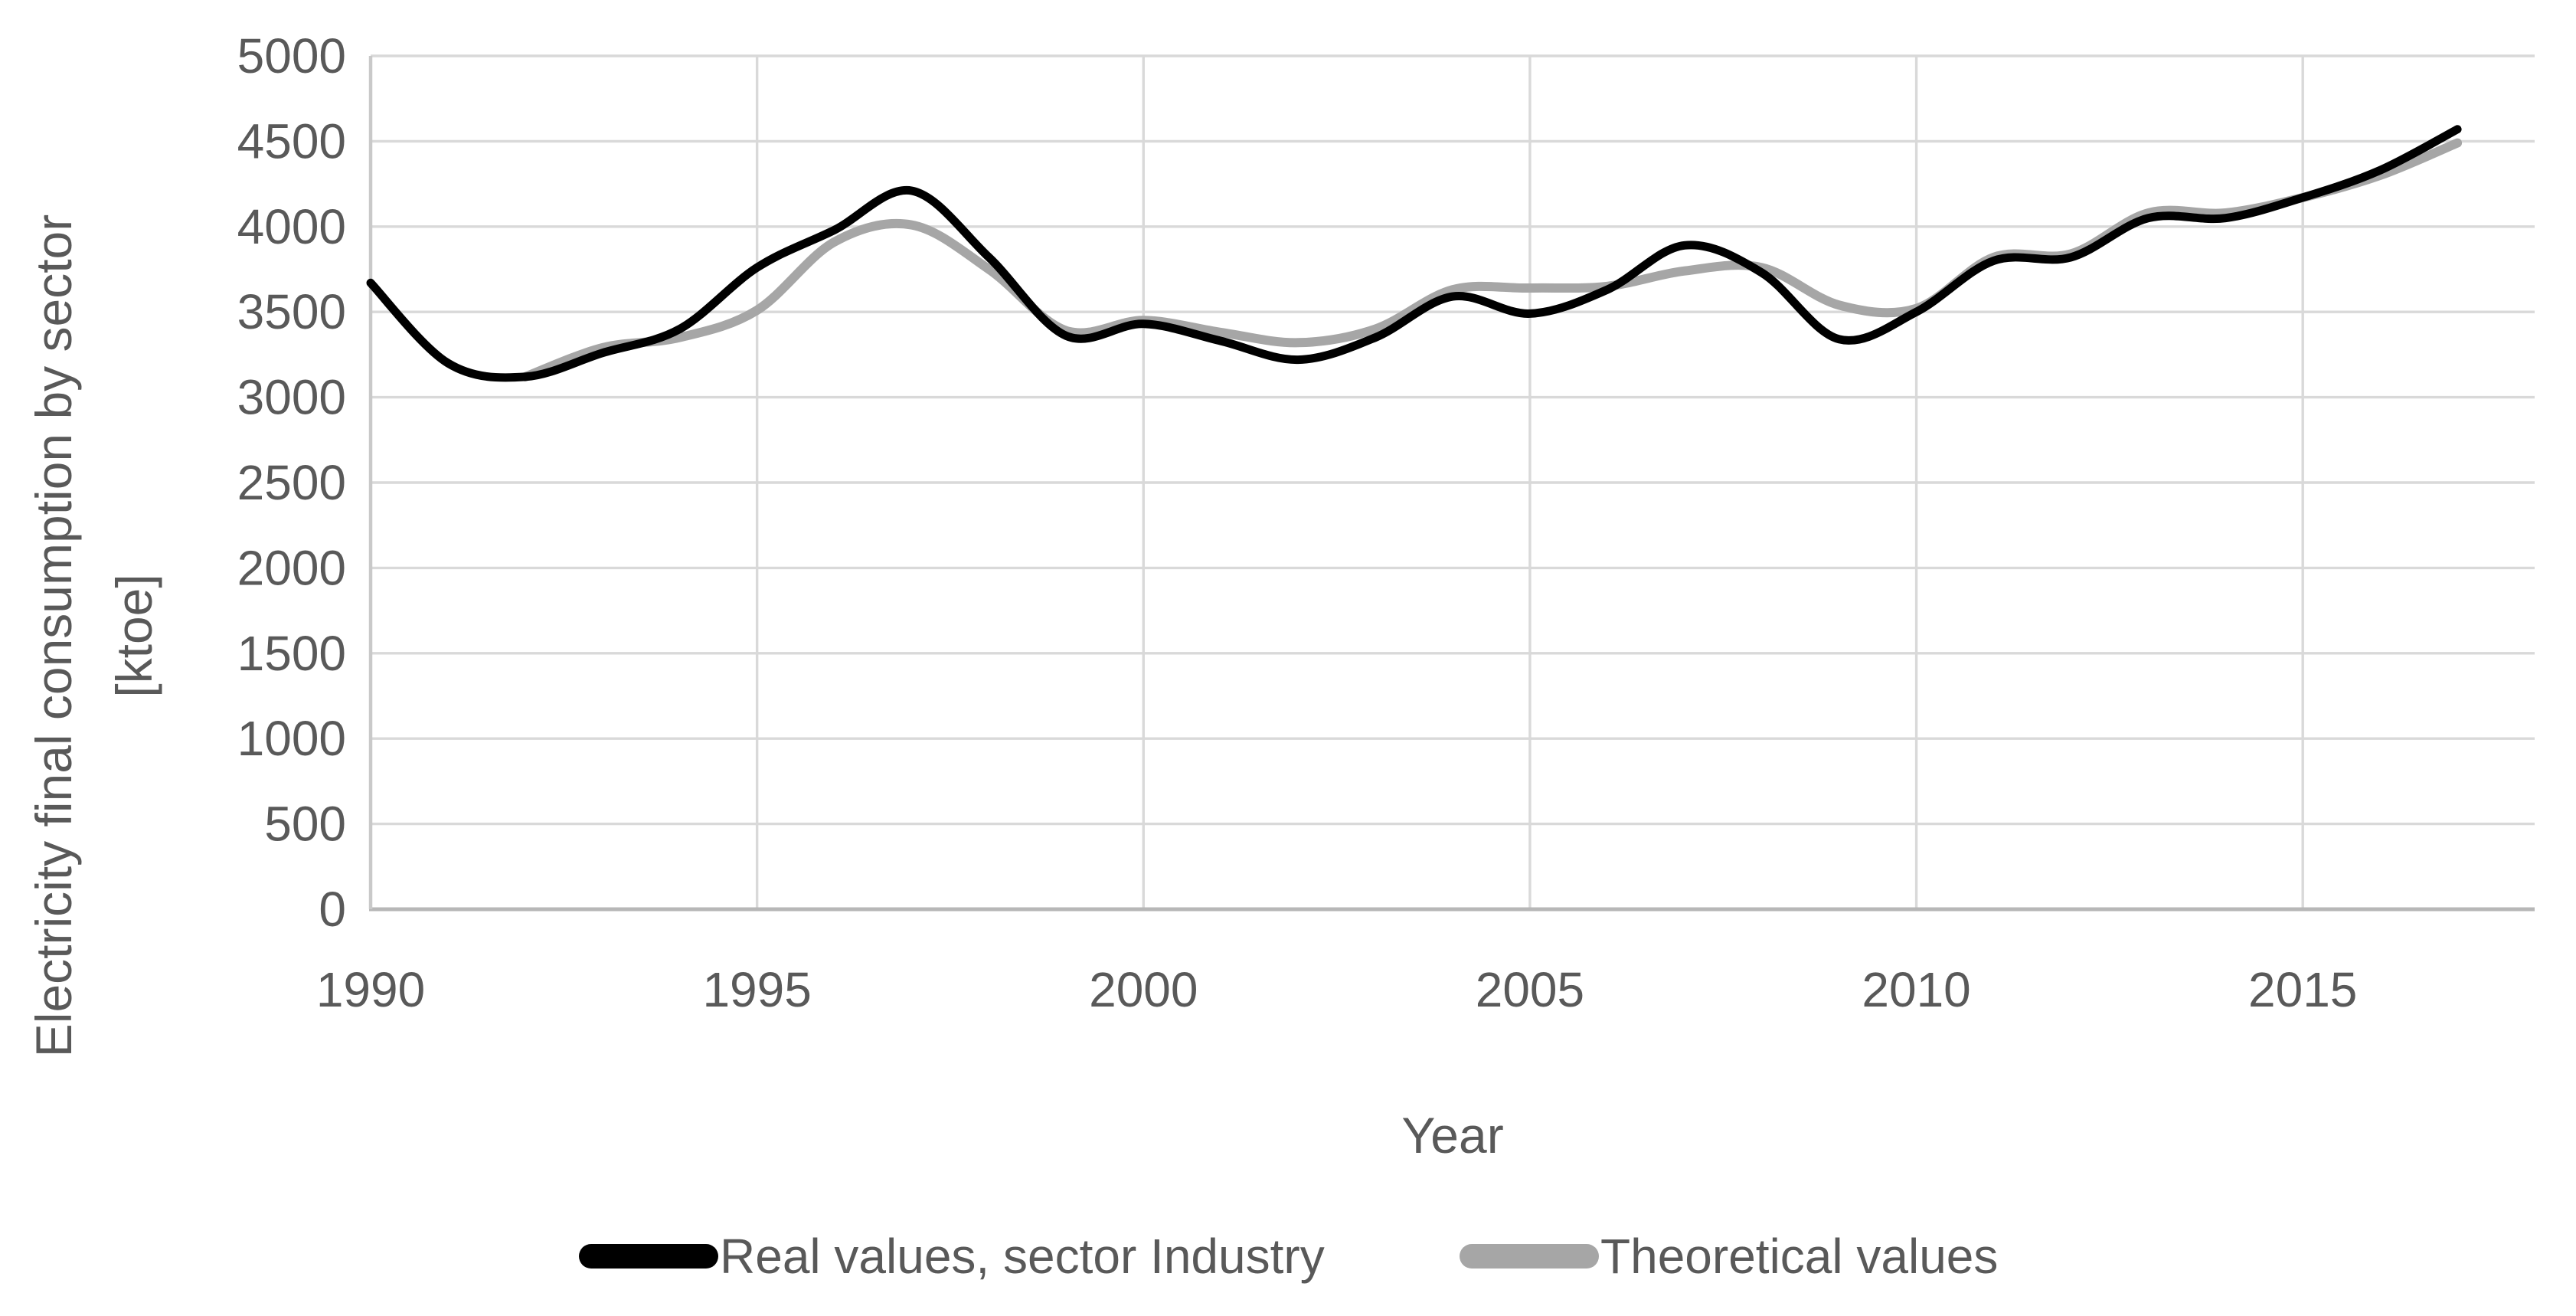 The image size is (2576, 1316). What do you see at coordinates (1530, 989) in the screenshot?
I see `x-tick-label: 2005` at bounding box center [1530, 989].